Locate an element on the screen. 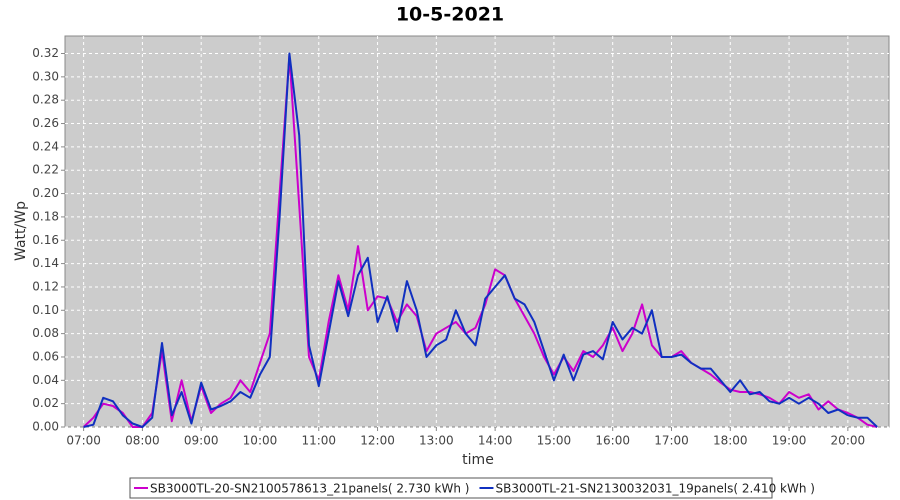 The width and height of the screenshot is (900, 500). x-tick-label: 10:00 is located at coordinates (260, 441).